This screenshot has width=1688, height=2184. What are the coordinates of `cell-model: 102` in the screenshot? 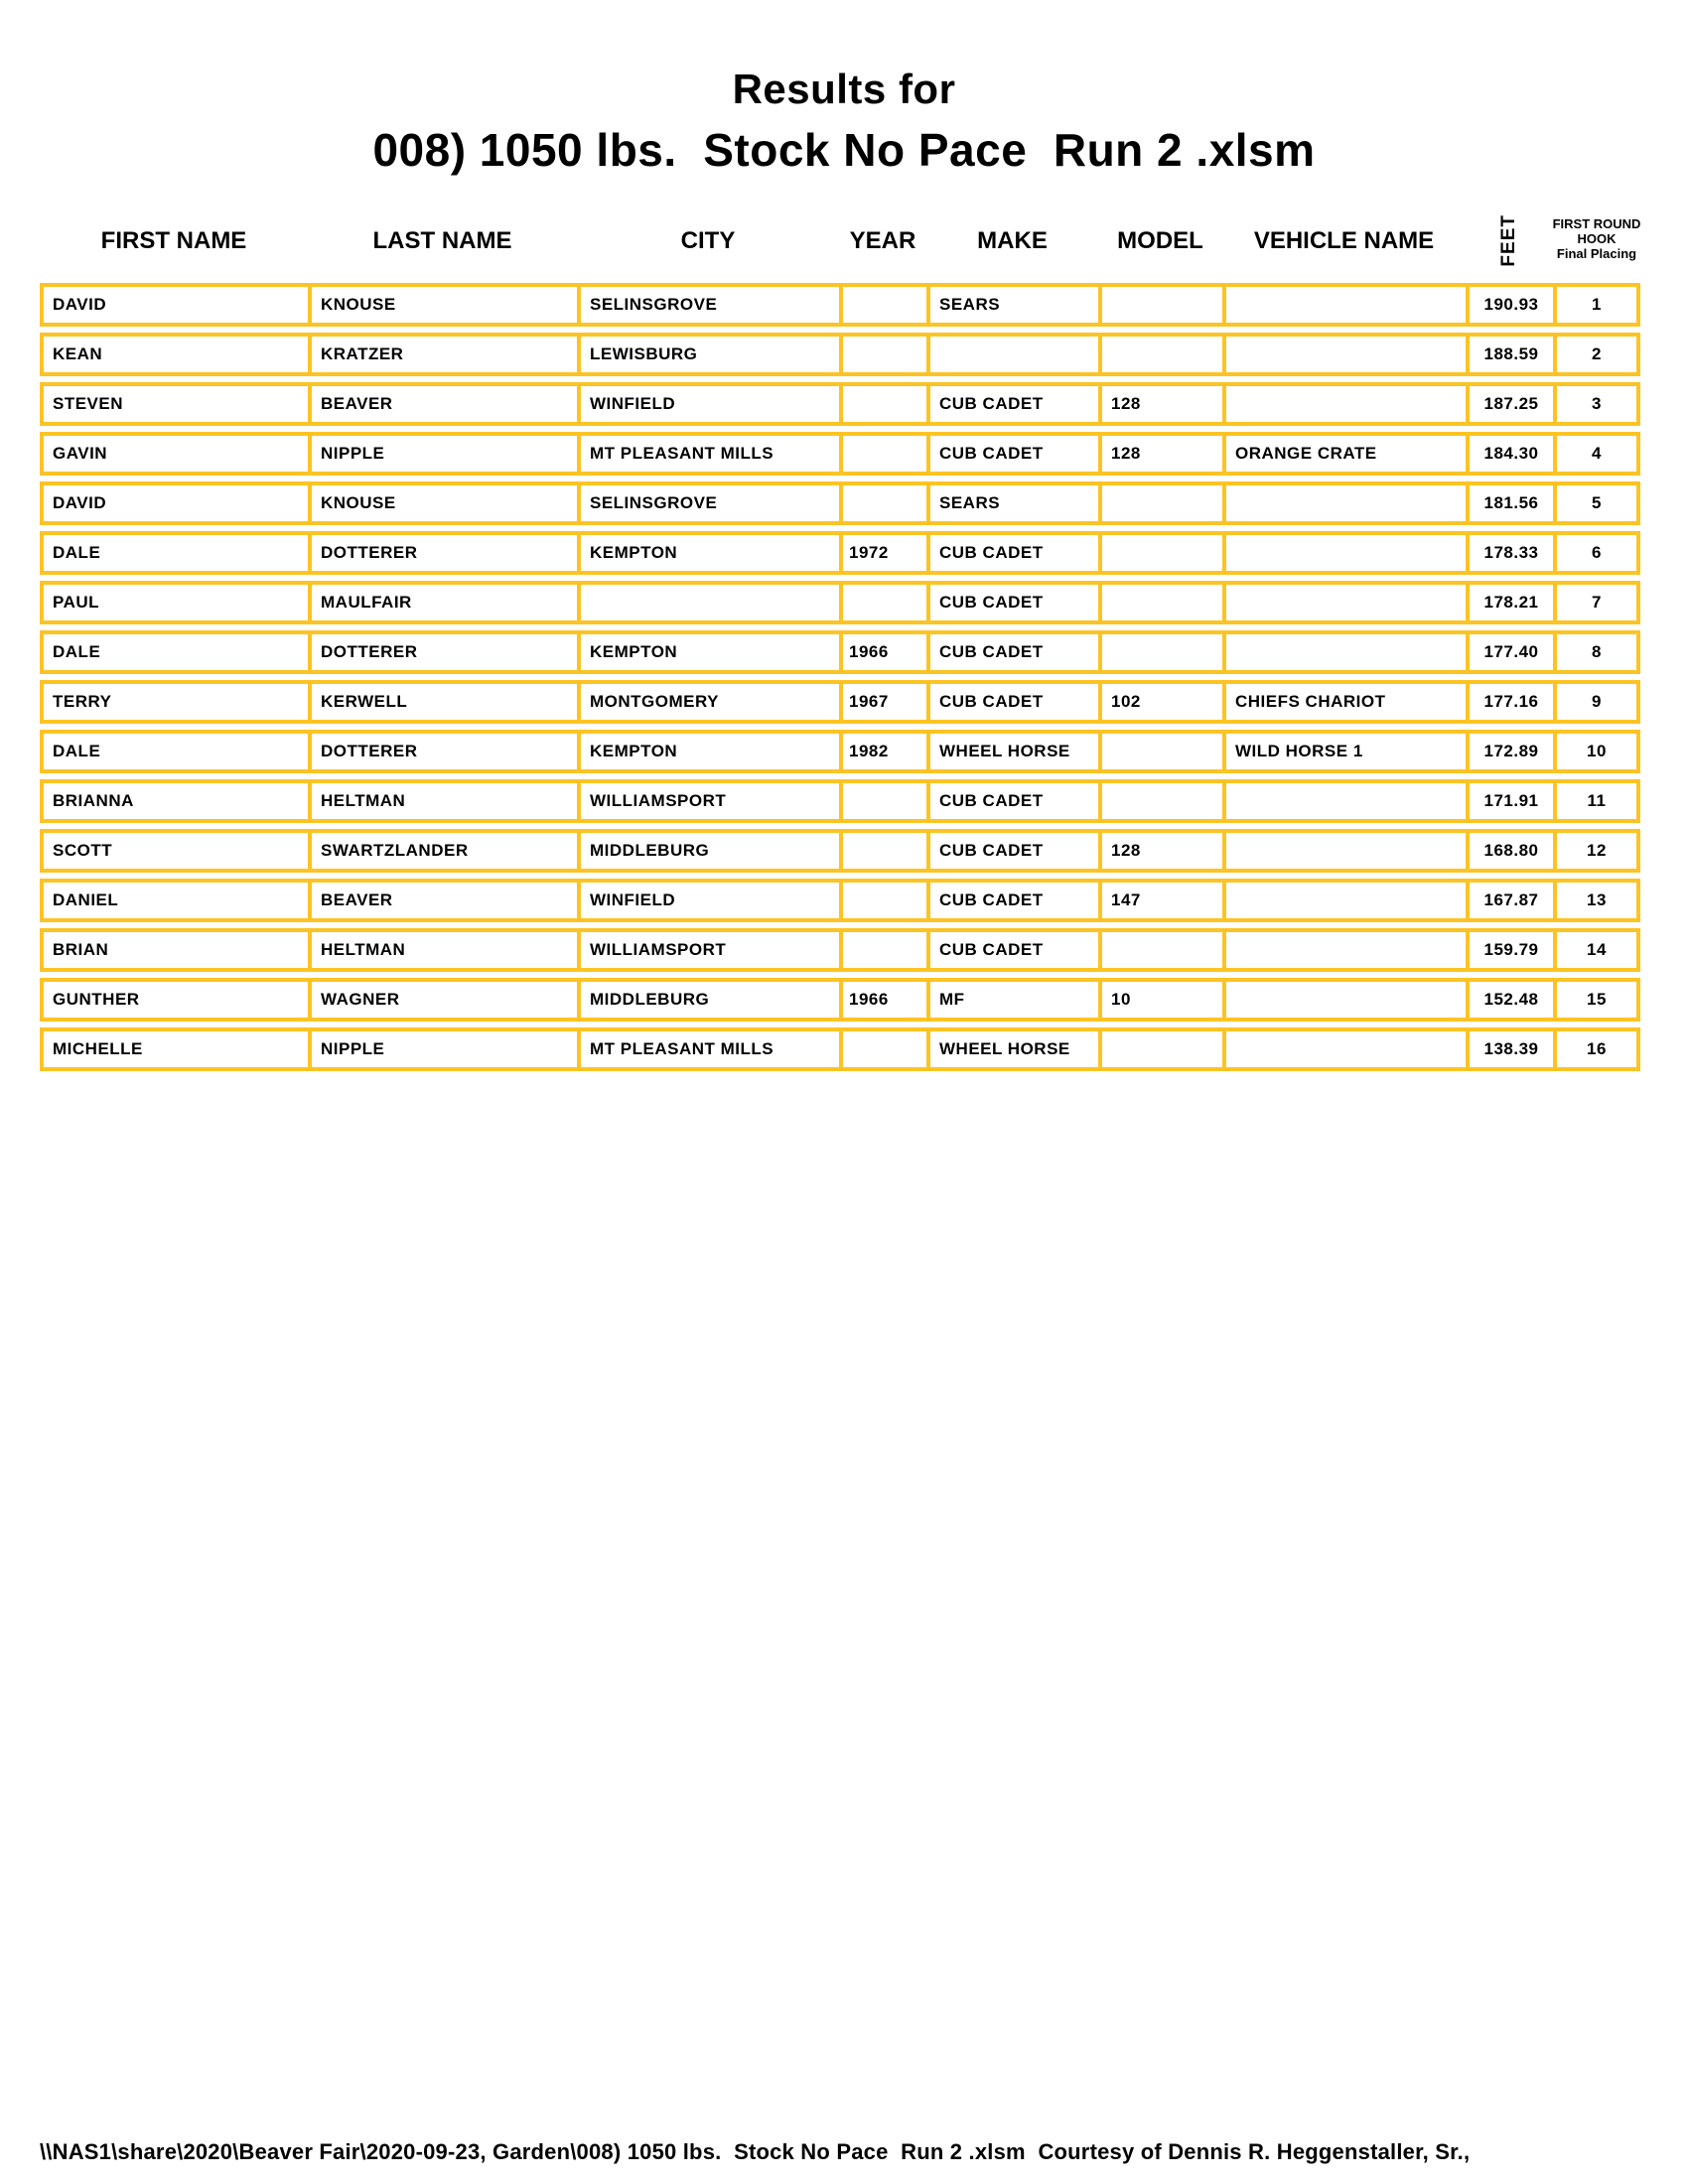 It's located at (1160, 702).